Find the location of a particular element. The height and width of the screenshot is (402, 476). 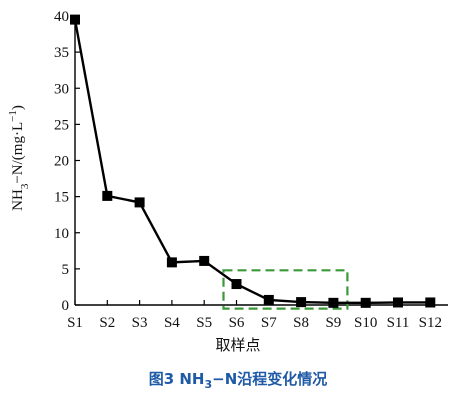

highlight-box is located at coordinates (285, 289).